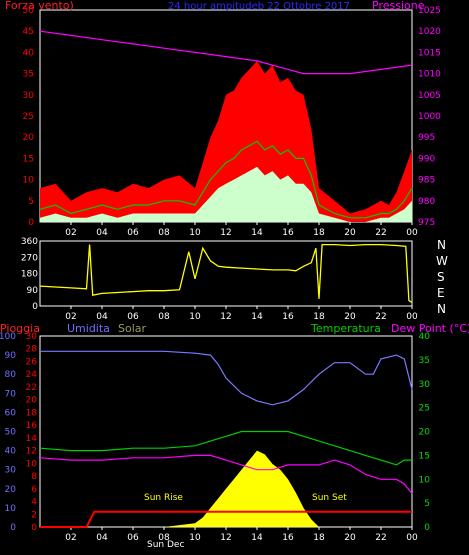 The width and height of the screenshot is (469, 555). Describe the element at coordinates (29, 96) in the screenshot. I see `wind-ytick-label: 30` at that location.